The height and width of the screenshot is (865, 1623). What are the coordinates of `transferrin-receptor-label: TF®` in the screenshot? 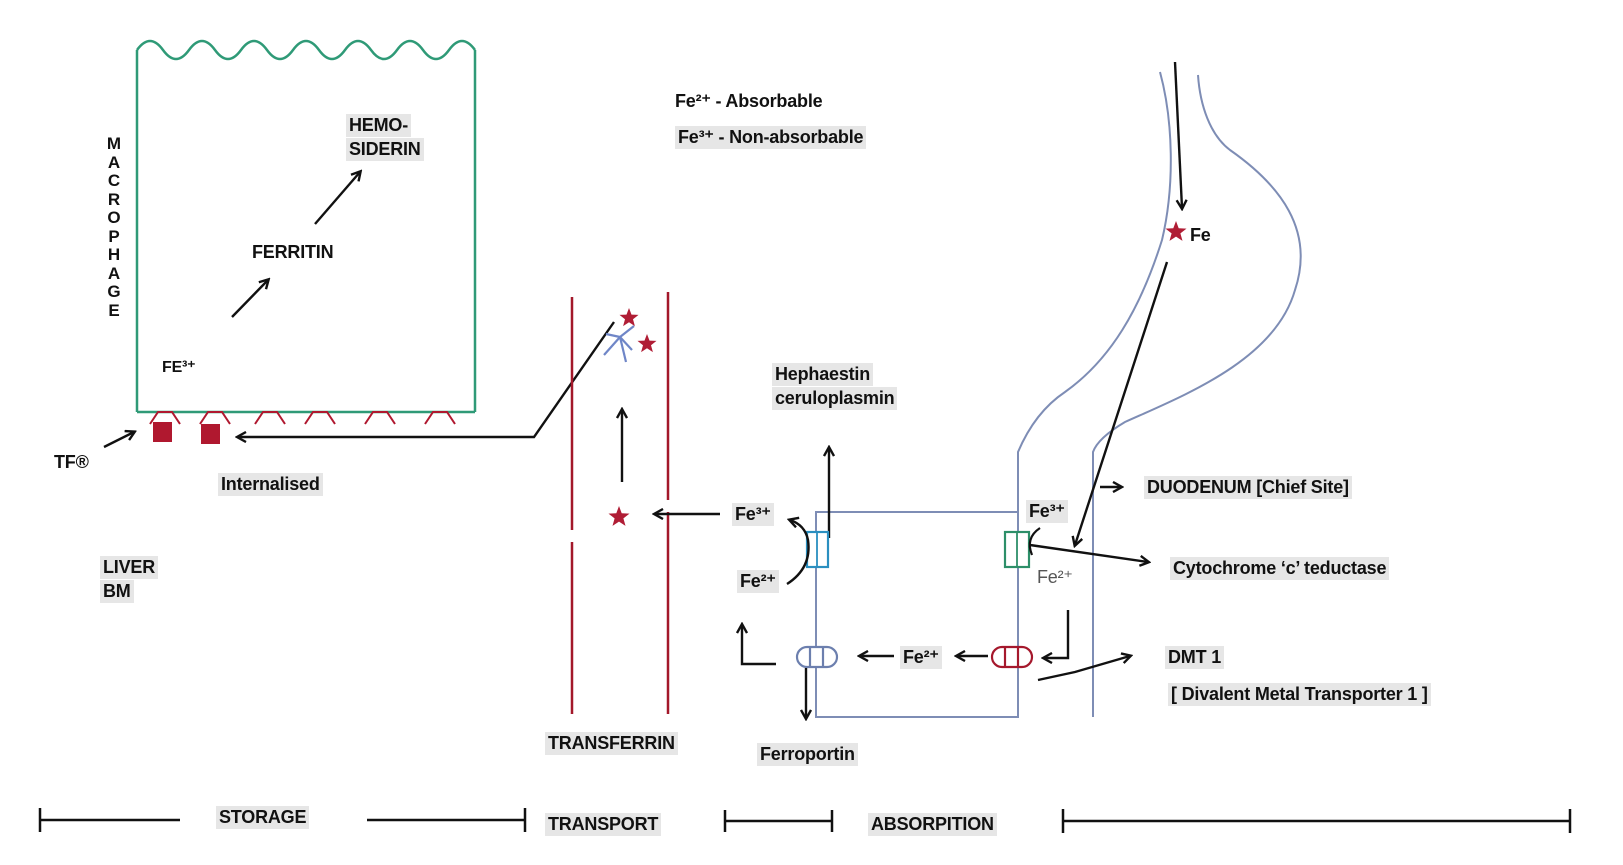 It's located at (71, 462).